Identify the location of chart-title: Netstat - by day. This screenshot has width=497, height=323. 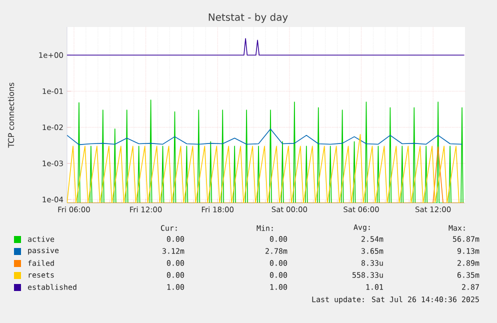
(248, 18).